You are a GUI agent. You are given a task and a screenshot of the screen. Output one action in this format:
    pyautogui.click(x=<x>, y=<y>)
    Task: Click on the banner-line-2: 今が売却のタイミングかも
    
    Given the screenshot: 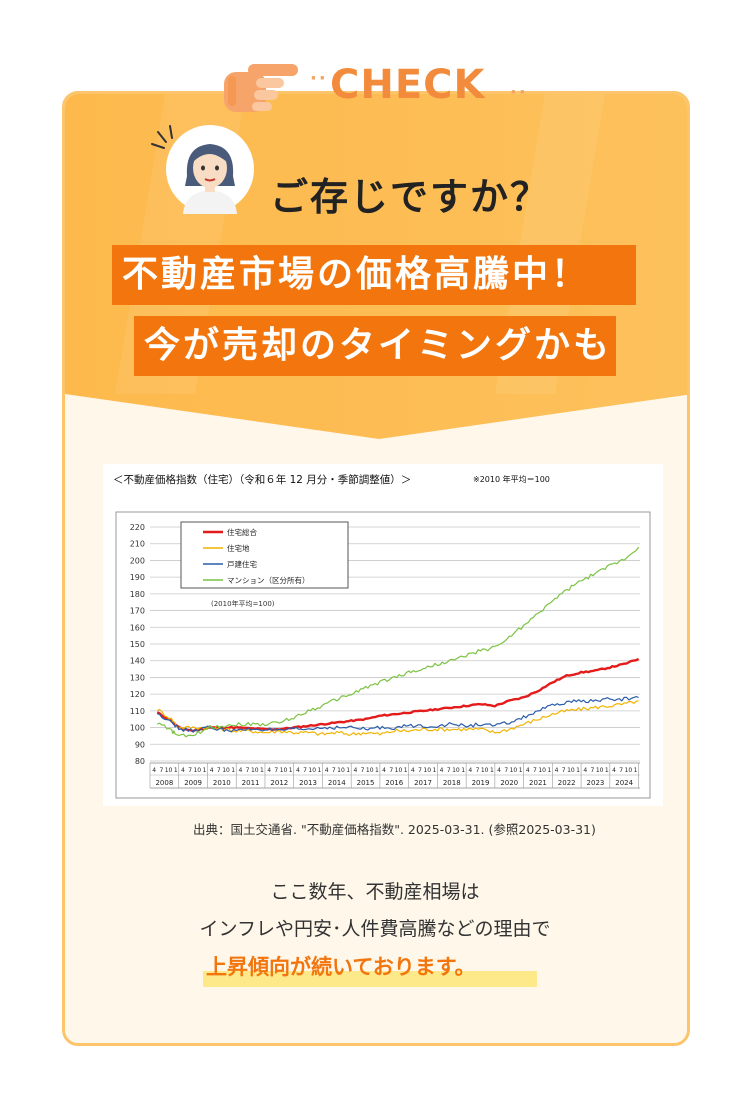 What is the action you would take?
    pyautogui.click(x=375, y=346)
    